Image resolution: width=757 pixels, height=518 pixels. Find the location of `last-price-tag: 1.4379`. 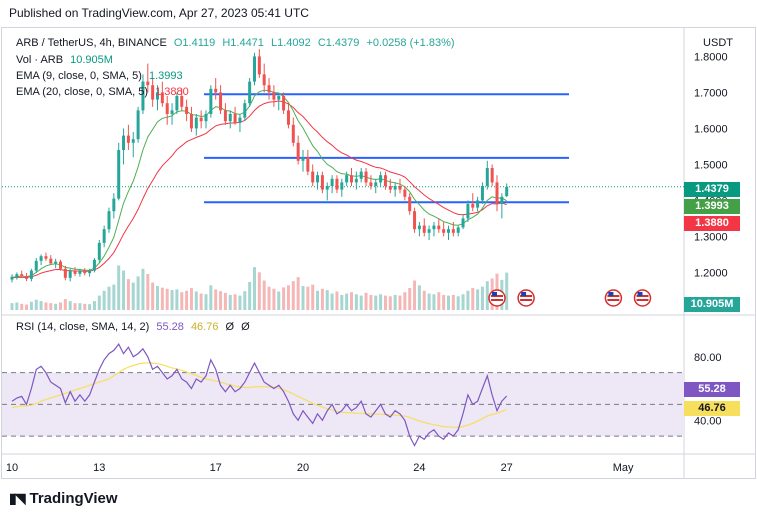

last-price-tag: 1.4379 is located at coordinates (712, 189).